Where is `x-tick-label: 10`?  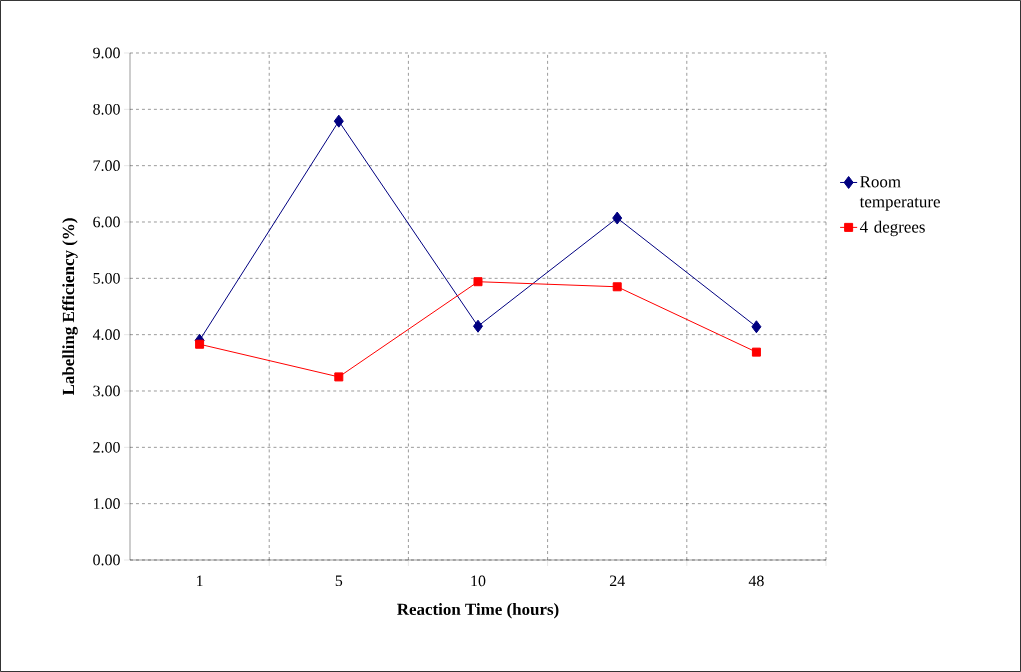 x-tick-label: 10 is located at coordinates (478, 581).